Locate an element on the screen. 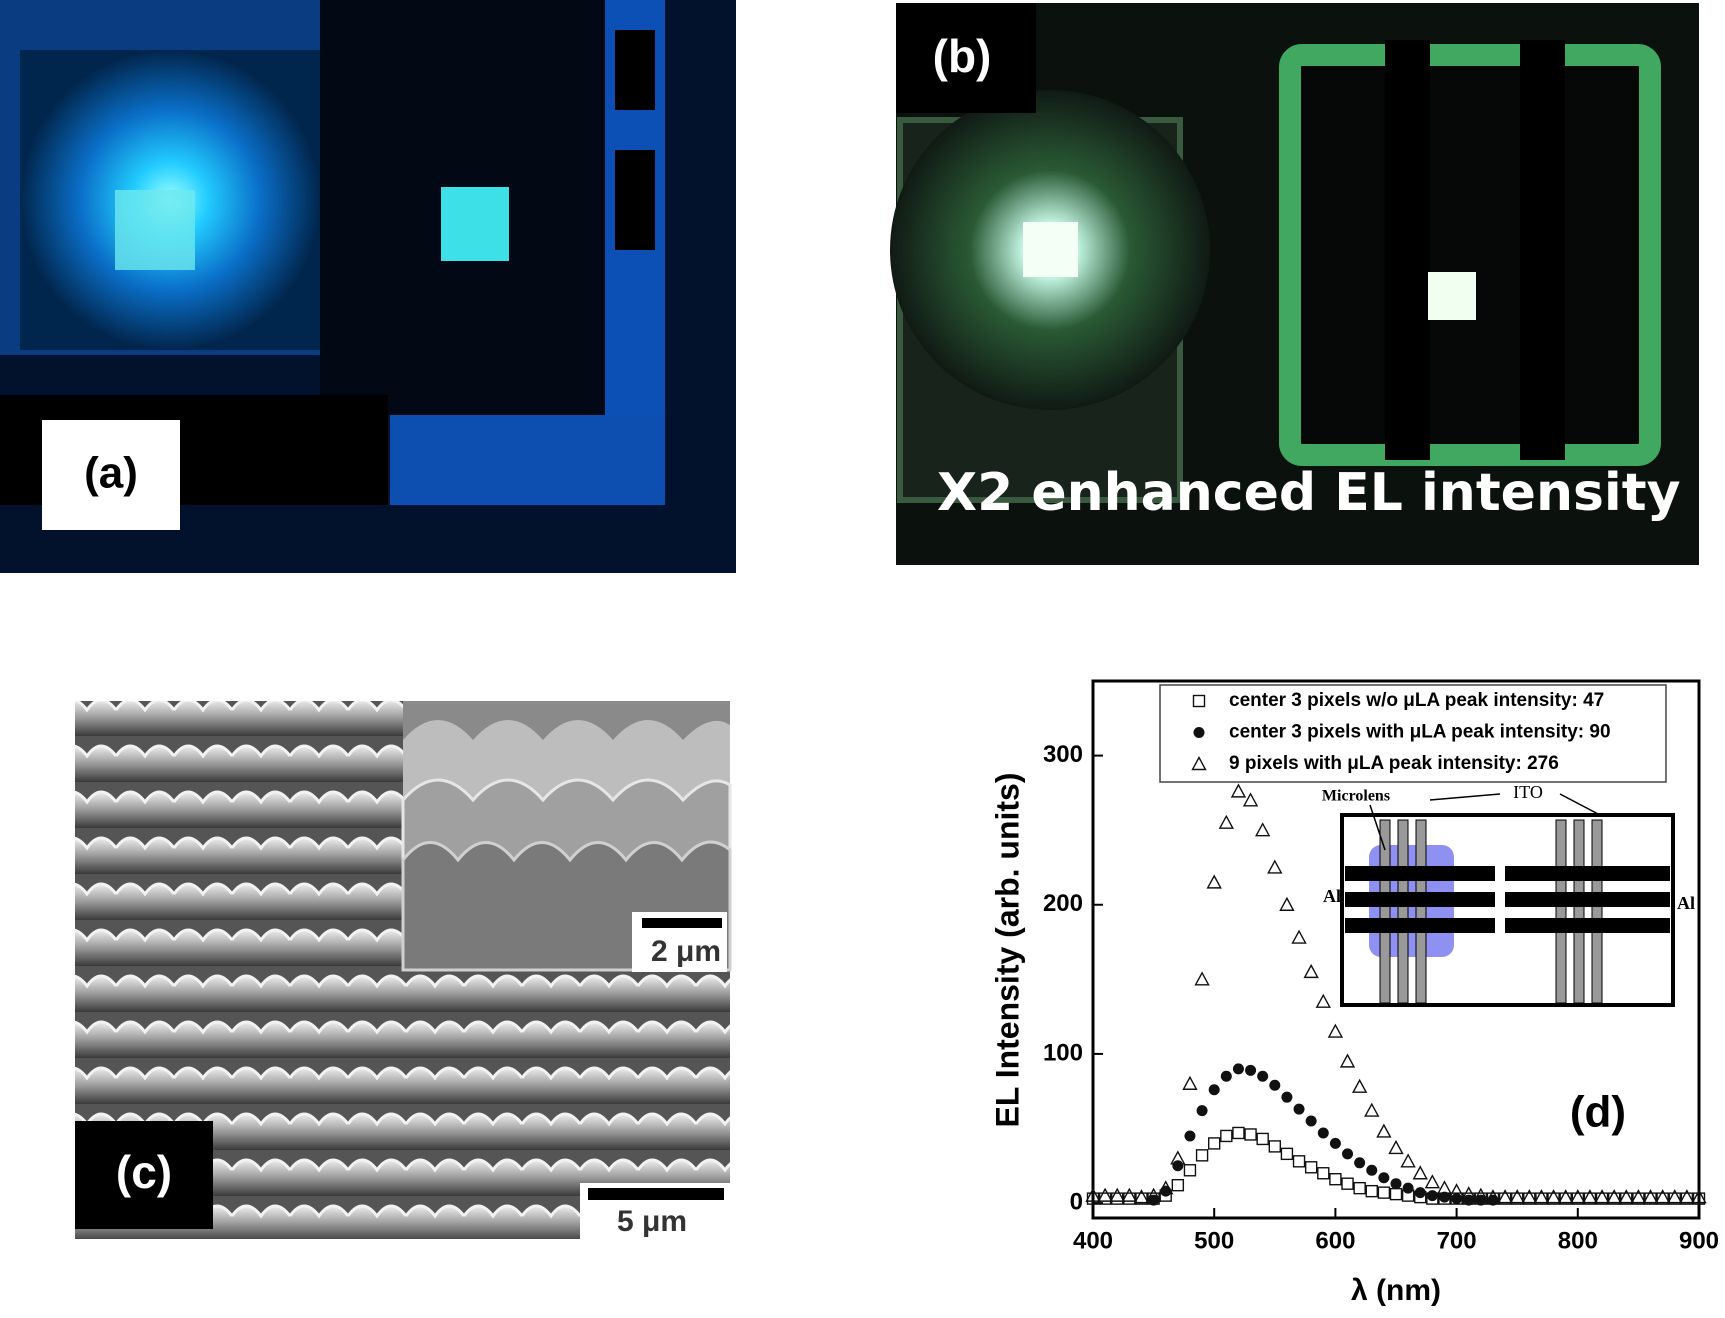 Image resolution: width=1725 pixels, height=1318 pixels. x-tick-label: 600 is located at coordinates (1335, 1240).